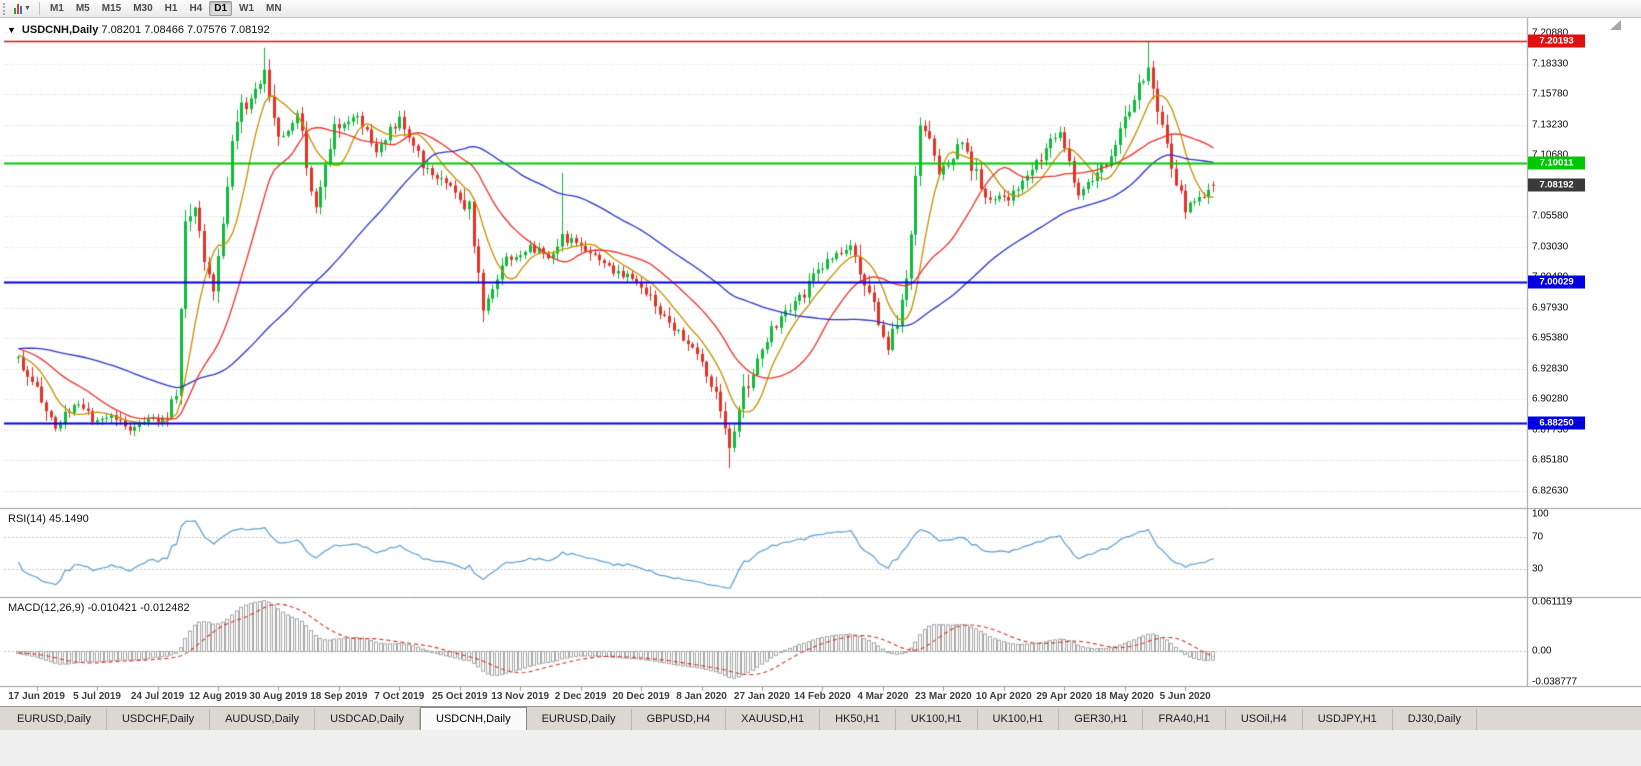  What do you see at coordinates (1550, 33) in the screenshot?
I see `price-axis-label: 7.20880` at bounding box center [1550, 33].